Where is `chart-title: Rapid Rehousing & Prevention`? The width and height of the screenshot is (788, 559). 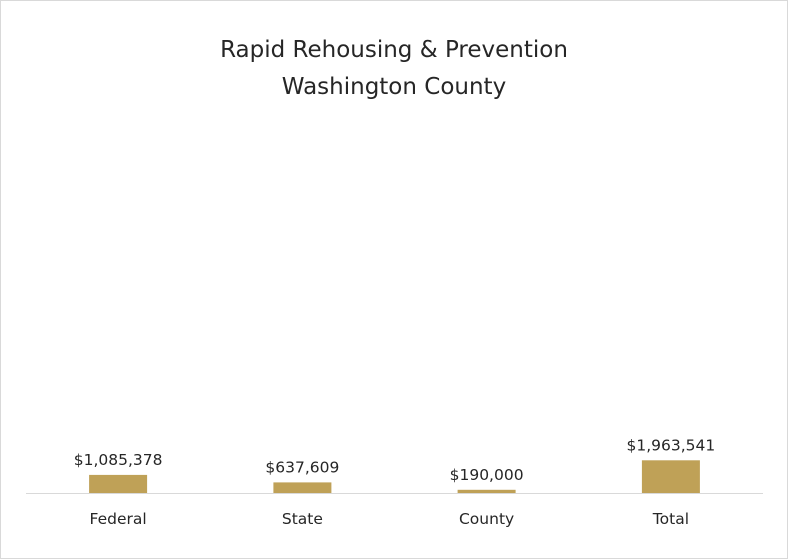 chart-title: Rapid Rehousing & Prevention is located at coordinates (394, 50).